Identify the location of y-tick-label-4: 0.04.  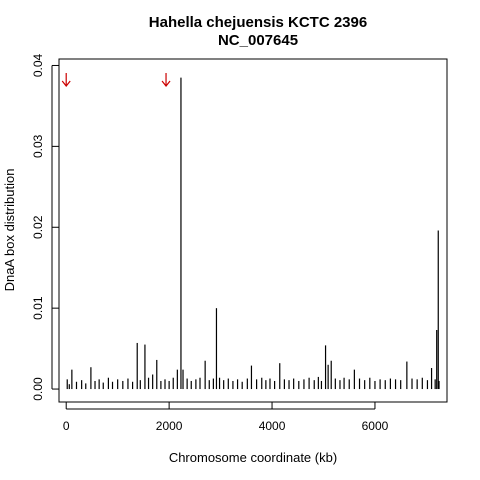
(38, 65).